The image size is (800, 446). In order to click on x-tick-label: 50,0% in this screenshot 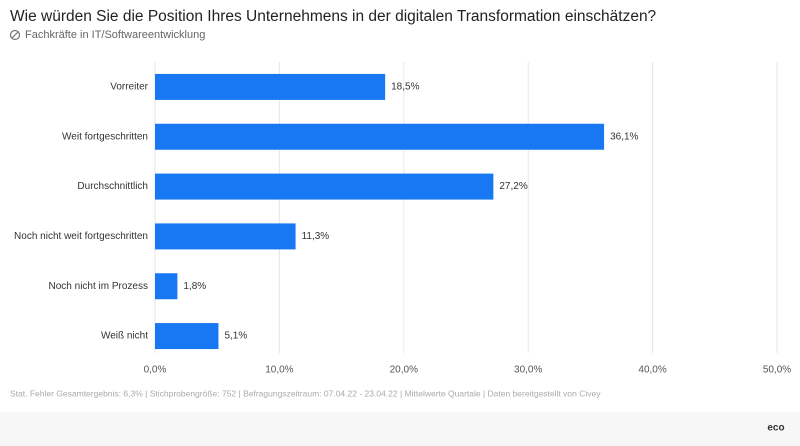, I will do `click(777, 370)`.